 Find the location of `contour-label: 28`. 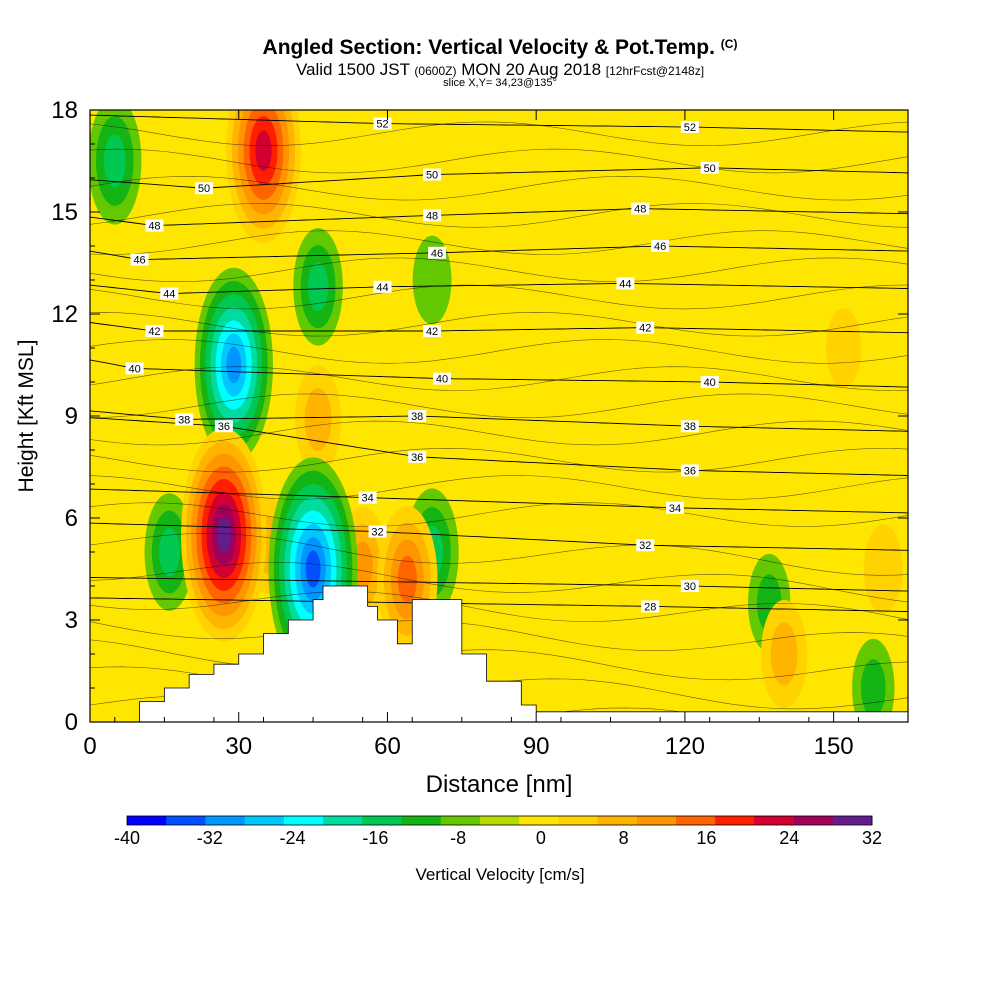

contour-label: 28 is located at coordinates (650, 607).